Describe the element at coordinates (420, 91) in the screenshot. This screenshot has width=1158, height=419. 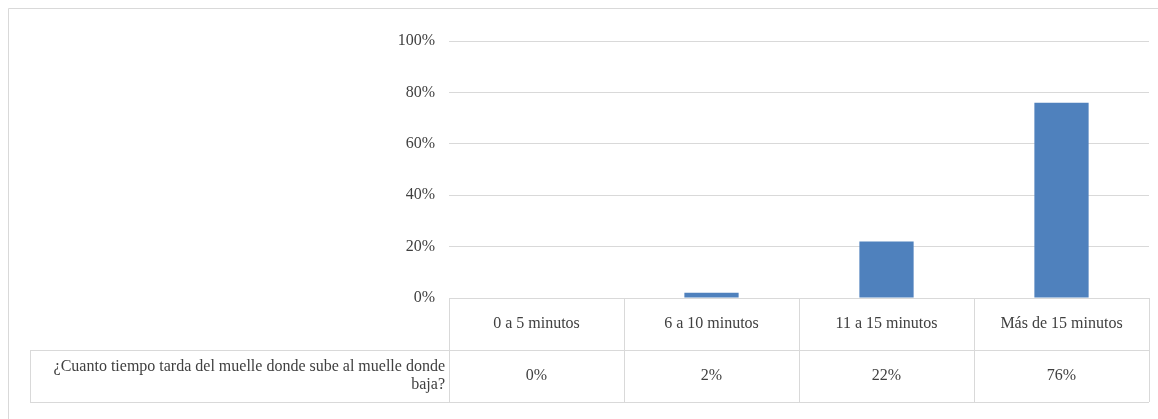
I see `y-tick-label: 80%` at that location.